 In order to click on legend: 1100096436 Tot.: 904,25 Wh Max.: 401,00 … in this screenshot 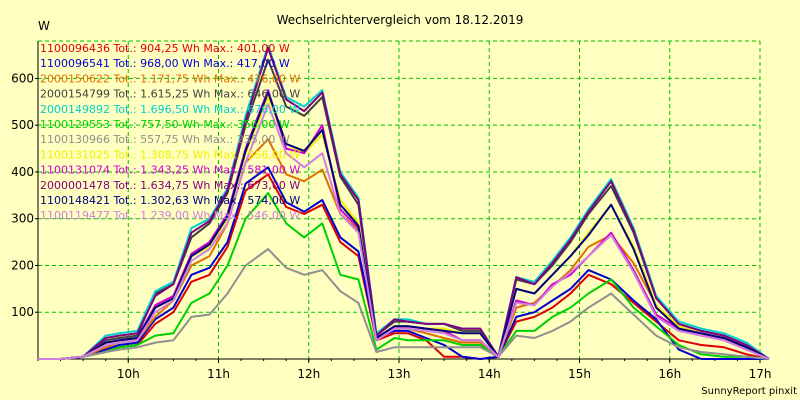, I will do `click(170, 132)`.